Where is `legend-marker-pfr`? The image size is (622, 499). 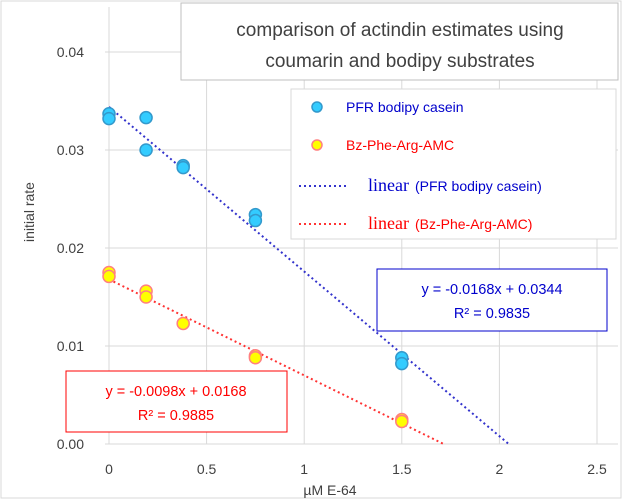
legend-marker-pfr is located at coordinates (317, 107).